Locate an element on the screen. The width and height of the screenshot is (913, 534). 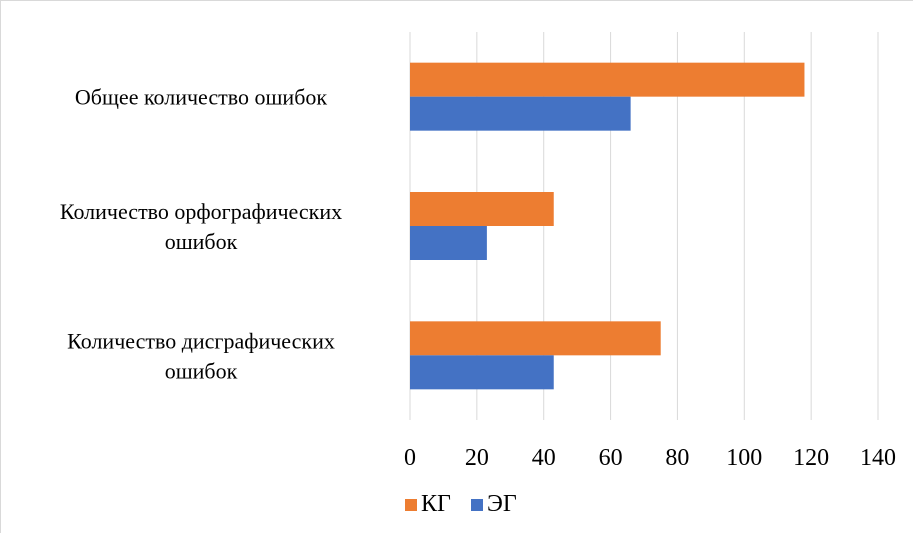
bar-ЭГ-0 is located at coordinates (520, 113).